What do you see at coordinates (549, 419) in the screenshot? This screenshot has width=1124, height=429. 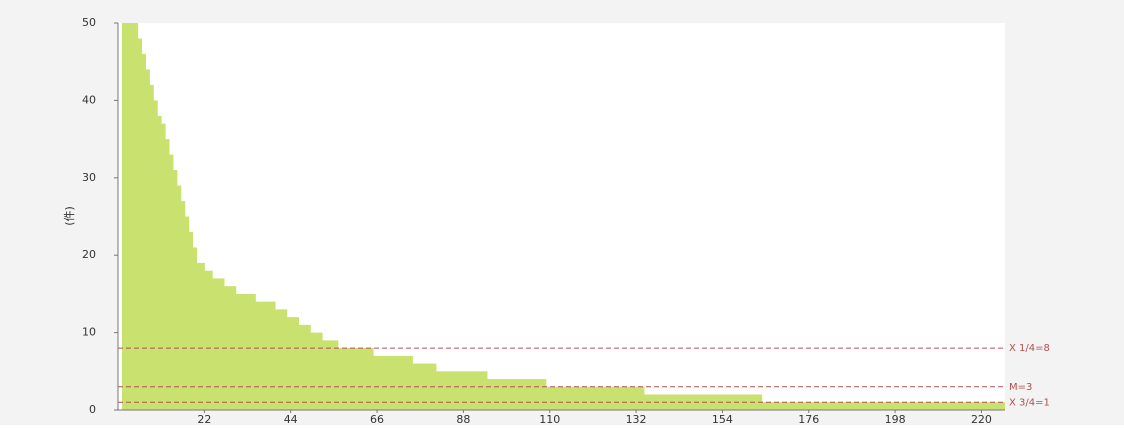 I see `x-tick-label: 110` at bounding box center [549, 419].